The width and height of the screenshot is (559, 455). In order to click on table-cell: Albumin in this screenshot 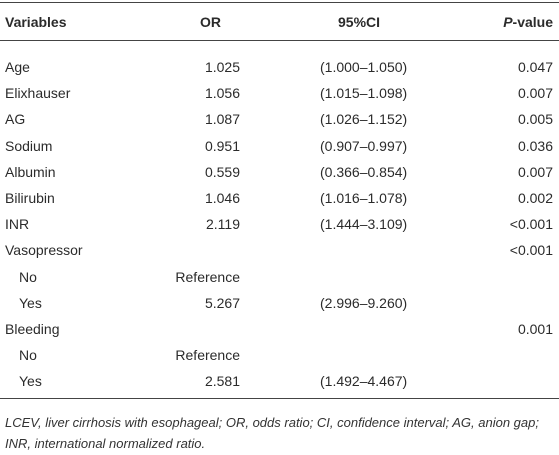, I will do `click(30, 171)`.